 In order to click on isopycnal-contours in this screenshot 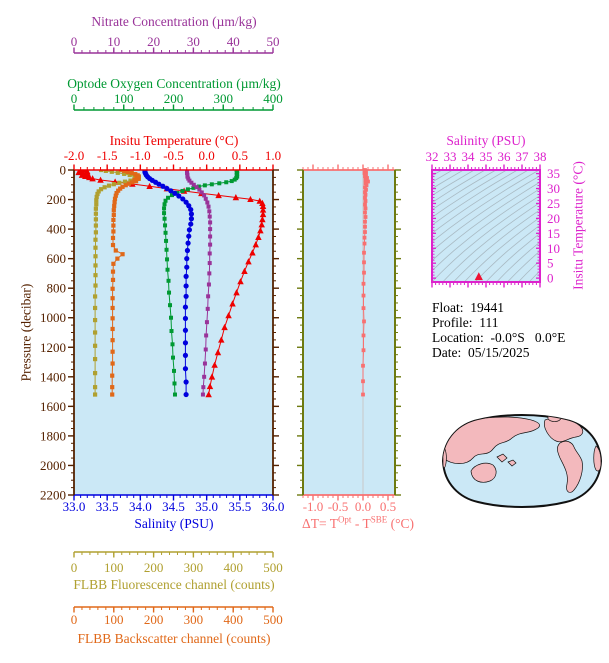, I will do `click(486, 226)`.